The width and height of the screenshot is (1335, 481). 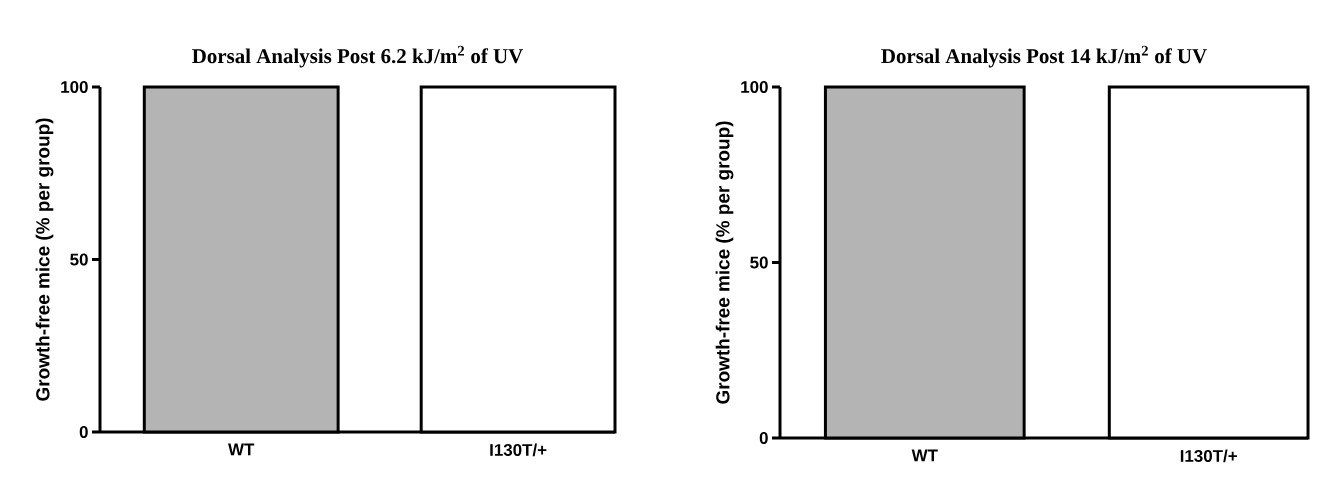 What do you see at coordinates (358, 56) in the screenshot?
I see `chart-title: Dorsal Analysis Post 6.2 kJ/m$^{2}$ of UV` at bounding box center [358, 56].